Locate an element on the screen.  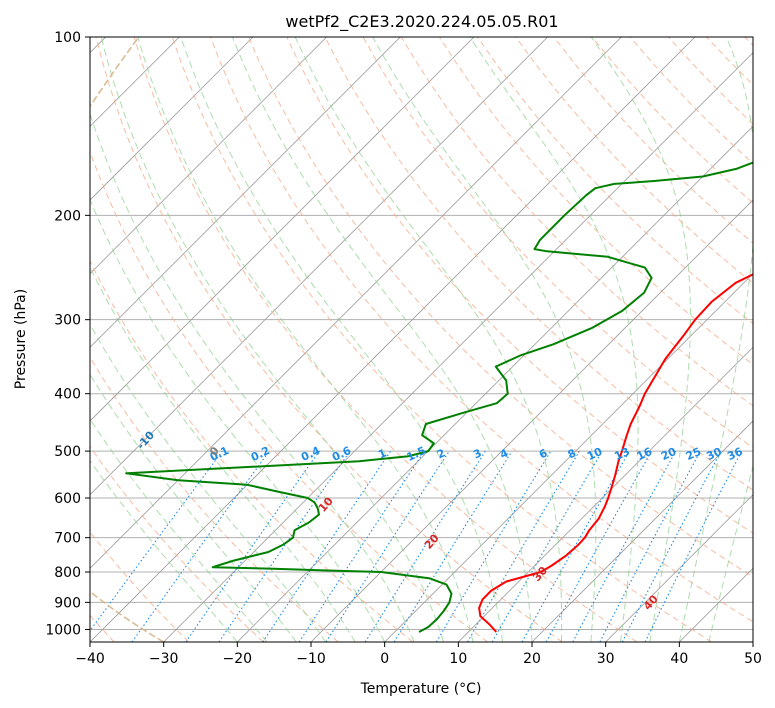
mixing-ratio-label: 10 is located at coordinates (595, 454).